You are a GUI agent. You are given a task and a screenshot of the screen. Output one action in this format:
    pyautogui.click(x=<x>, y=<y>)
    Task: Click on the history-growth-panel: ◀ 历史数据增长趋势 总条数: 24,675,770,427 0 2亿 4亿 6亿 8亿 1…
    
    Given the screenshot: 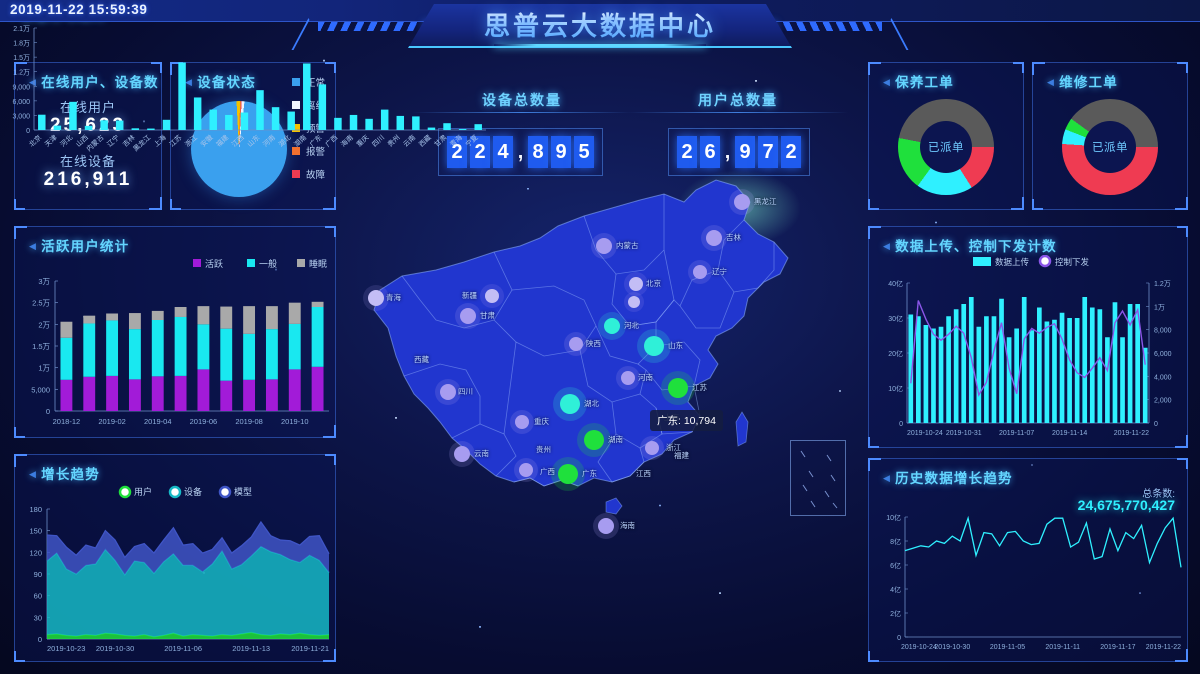 What is the action you would take?
    pyautogui.click(x=1028, y=560)
    